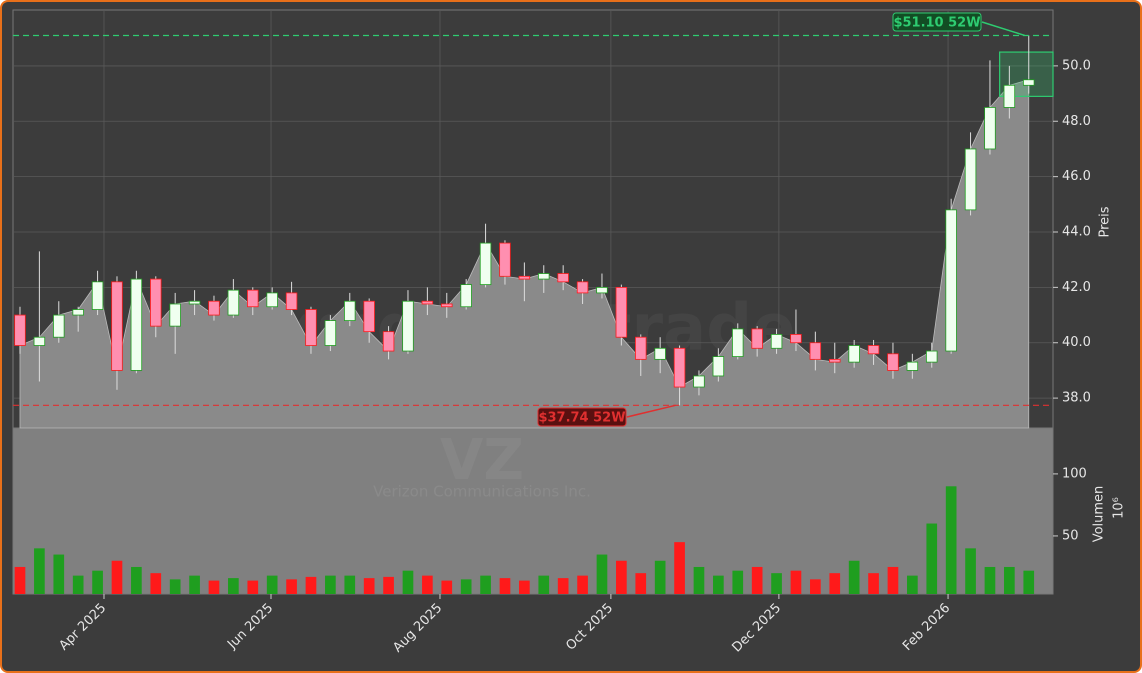  Describe the element at coordinates (1076, 176) in the screenshot. I see `y-tick-label: 46.0` at that location.